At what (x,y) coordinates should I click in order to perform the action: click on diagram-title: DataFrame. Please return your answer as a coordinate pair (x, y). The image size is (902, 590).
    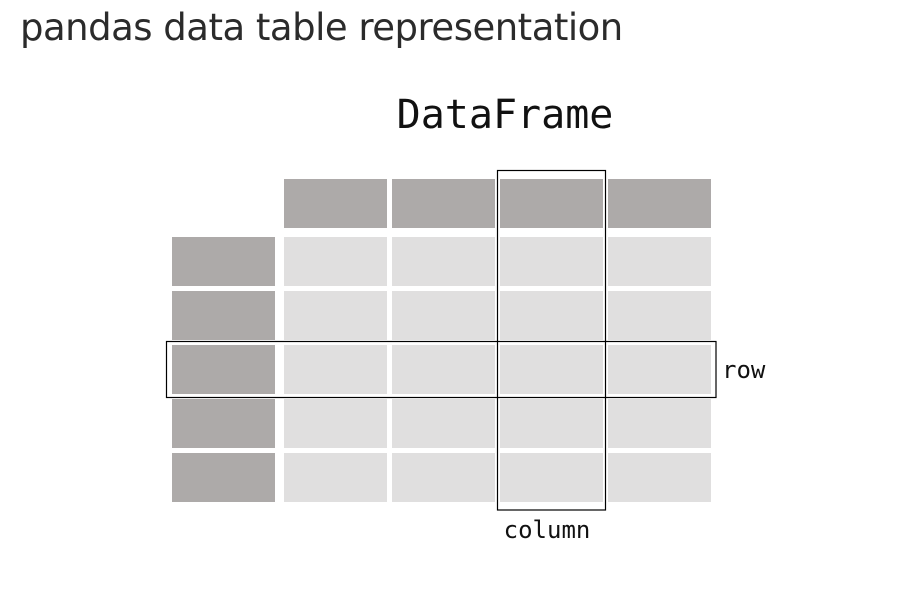
    Looking at the image, I should click on (505, 115).